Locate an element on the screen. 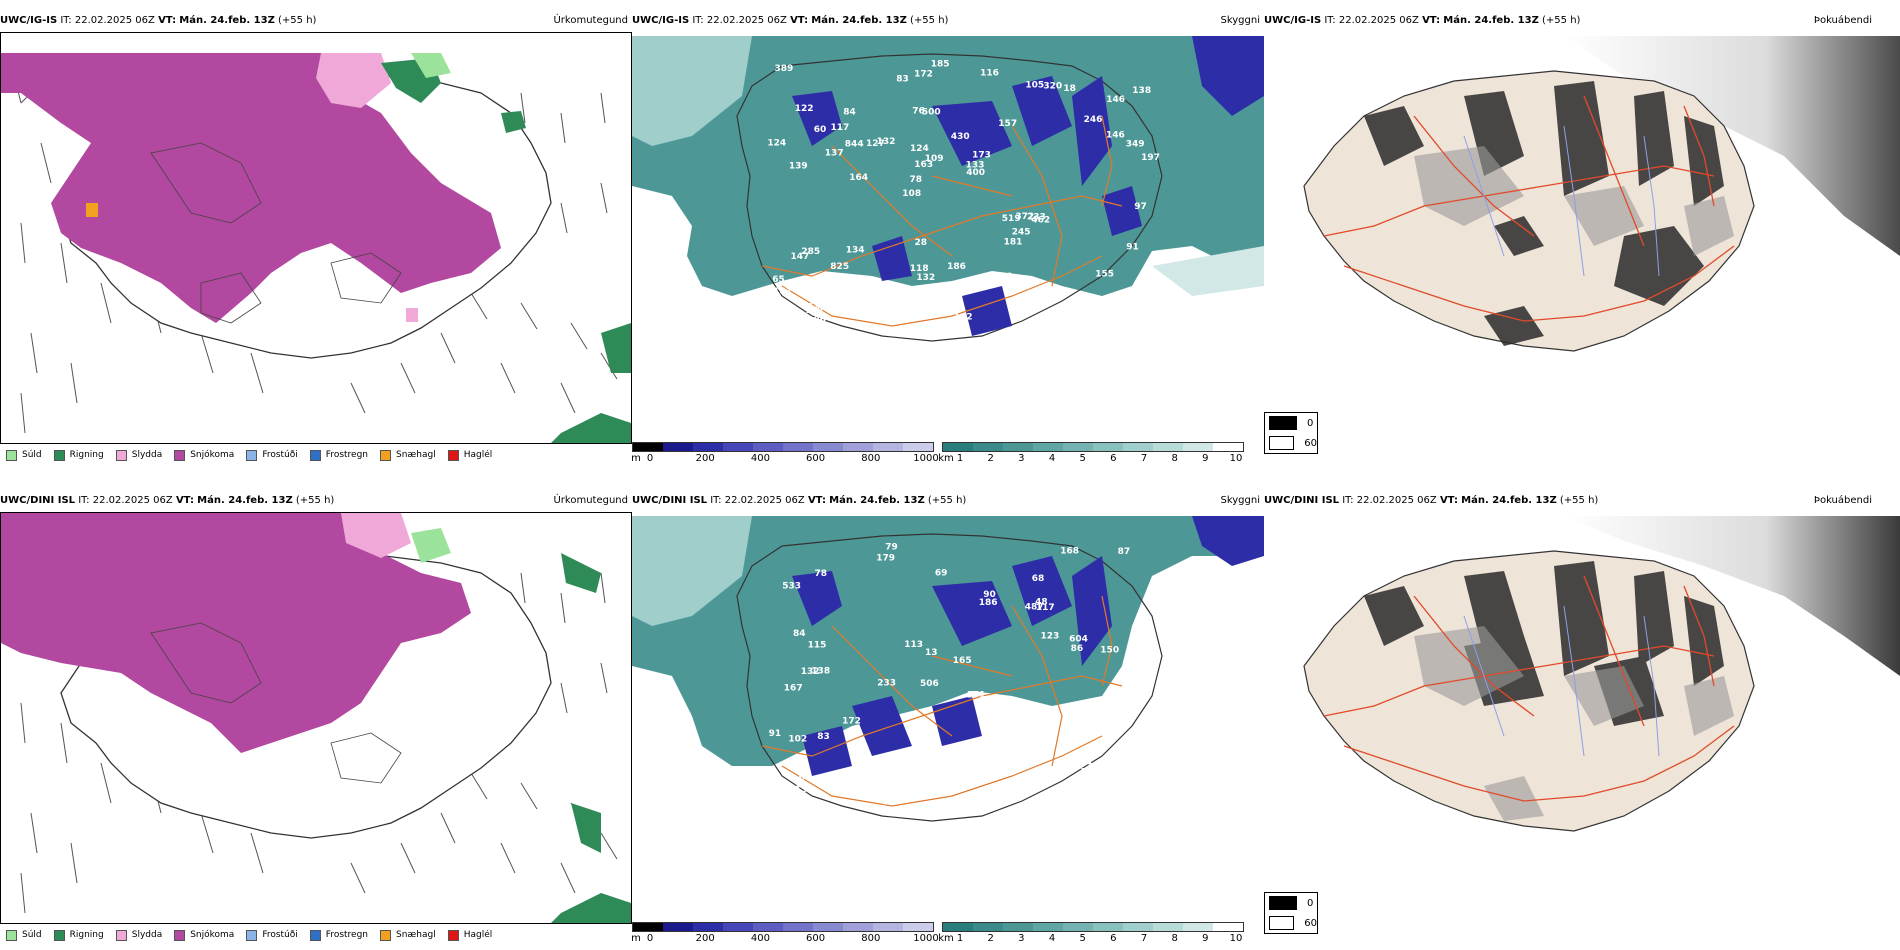  visibility-tick-label: 2 is located at coordinates (990, 938).